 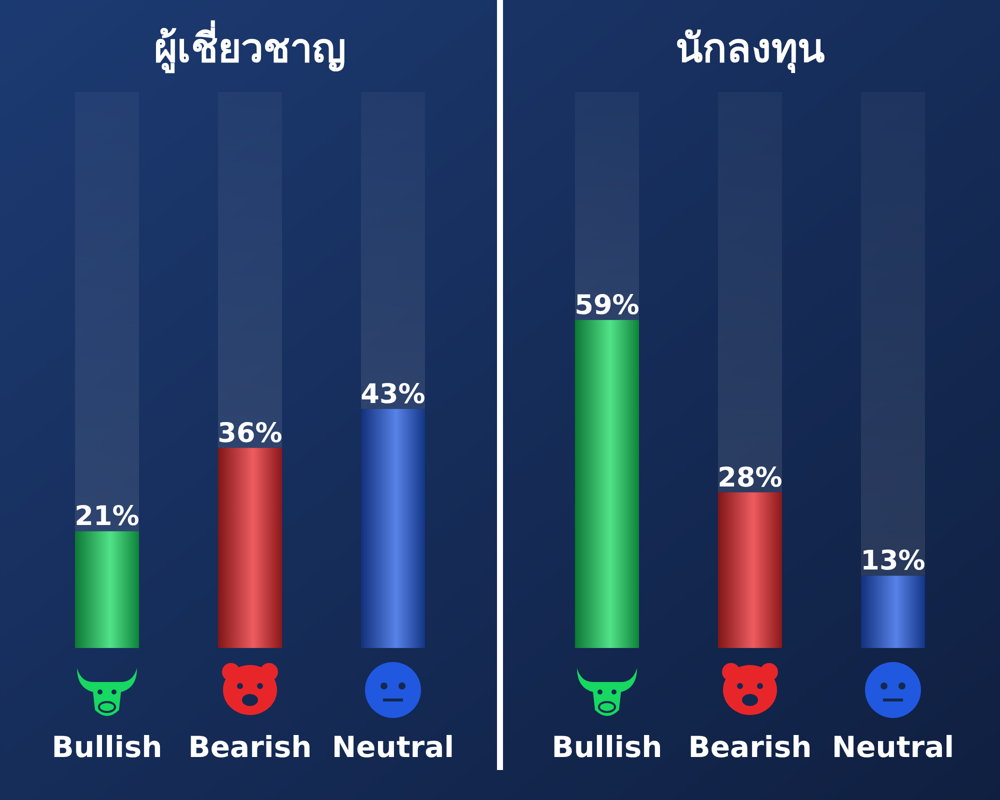 What do you see at coordinates (393, 394) in the screenshot?
I see `data-label: 43%` at bounding box center [393, 394].